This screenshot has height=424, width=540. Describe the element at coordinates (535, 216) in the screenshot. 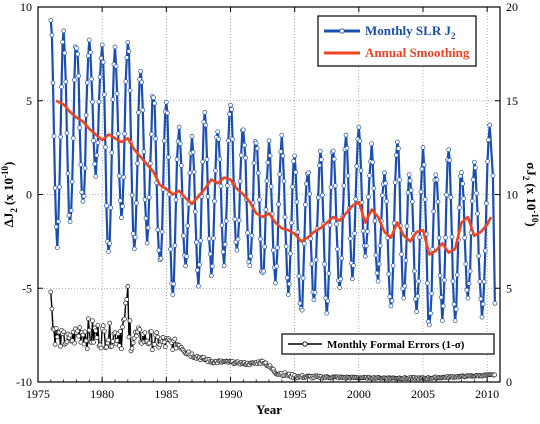

I see `y-right-title-exp: -10` at that location.